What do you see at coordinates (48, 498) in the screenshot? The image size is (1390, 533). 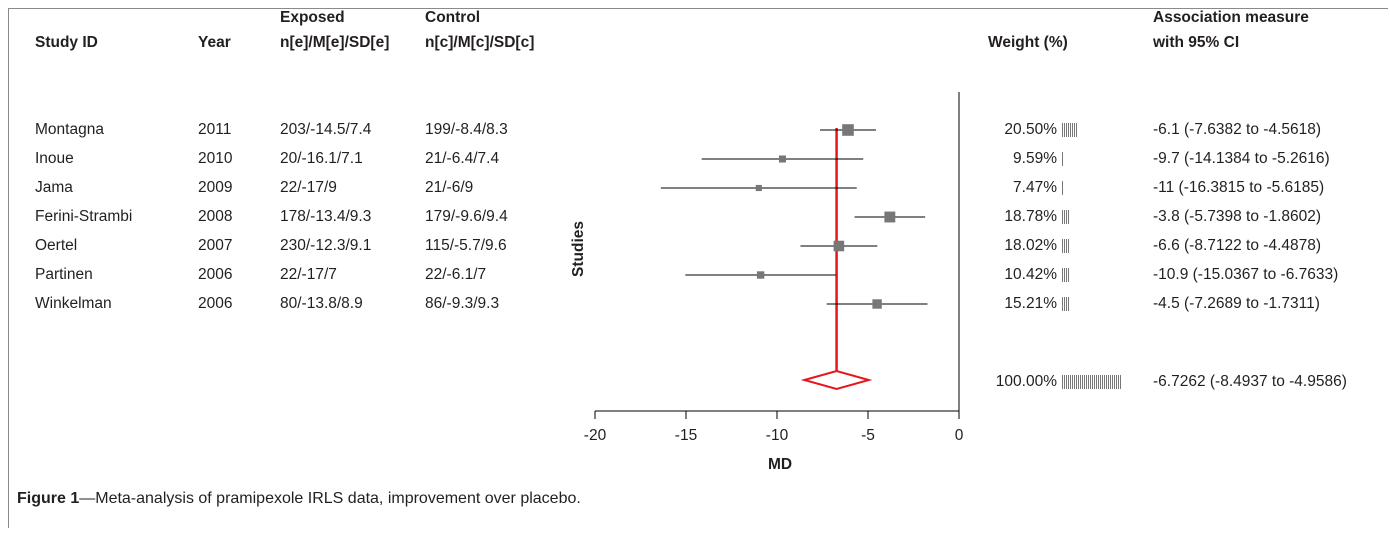 I see `caption-label: Figure 1` at bounding box center [48, 498].